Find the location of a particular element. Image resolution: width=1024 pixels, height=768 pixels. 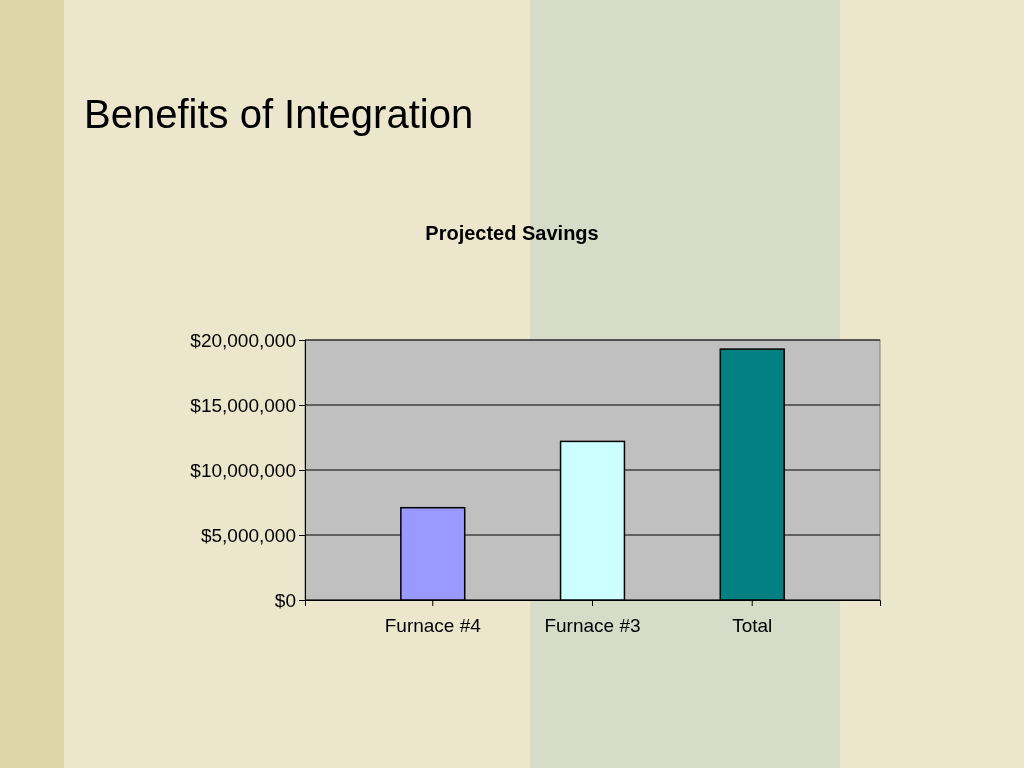

x-tick-label: Furnace #4 is located at coordinates (433, 625).